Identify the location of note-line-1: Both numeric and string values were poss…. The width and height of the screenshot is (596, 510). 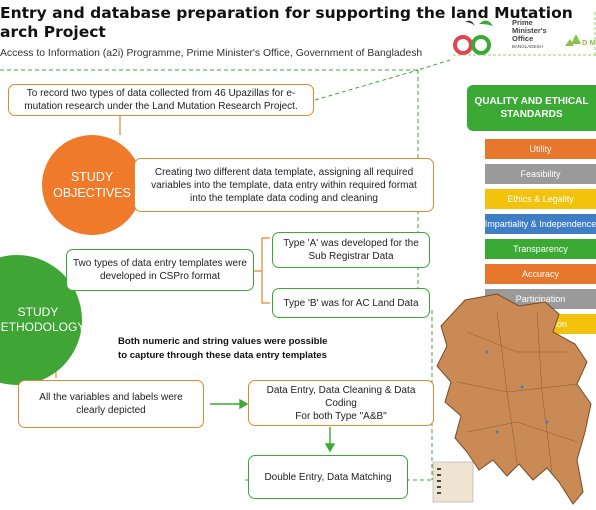
(223, 341).